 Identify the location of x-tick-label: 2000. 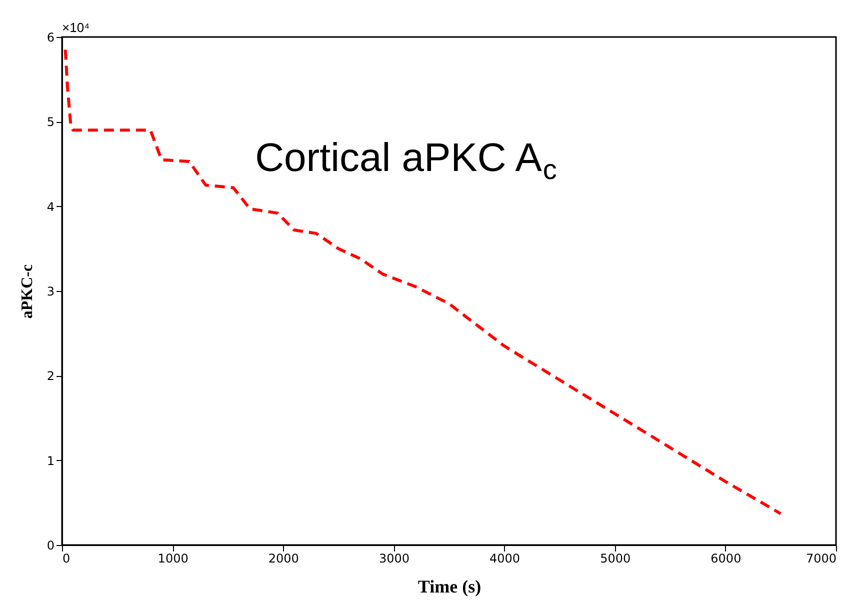
(283, 559).